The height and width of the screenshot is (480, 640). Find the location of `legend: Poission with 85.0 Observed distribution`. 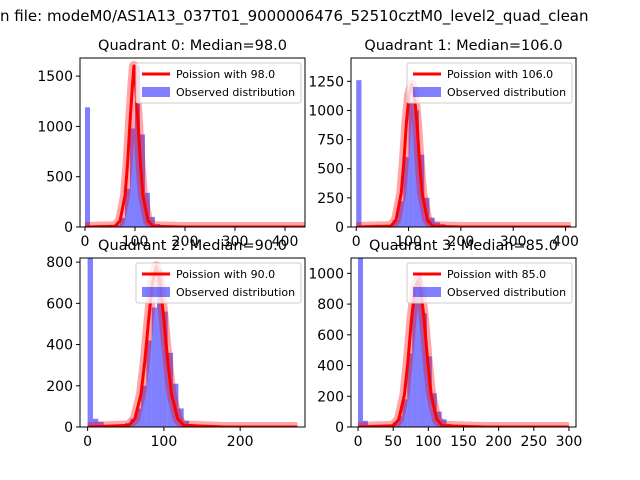

legend: Poission with 85.0 Observed distribution is located at coordinates (489, 283).